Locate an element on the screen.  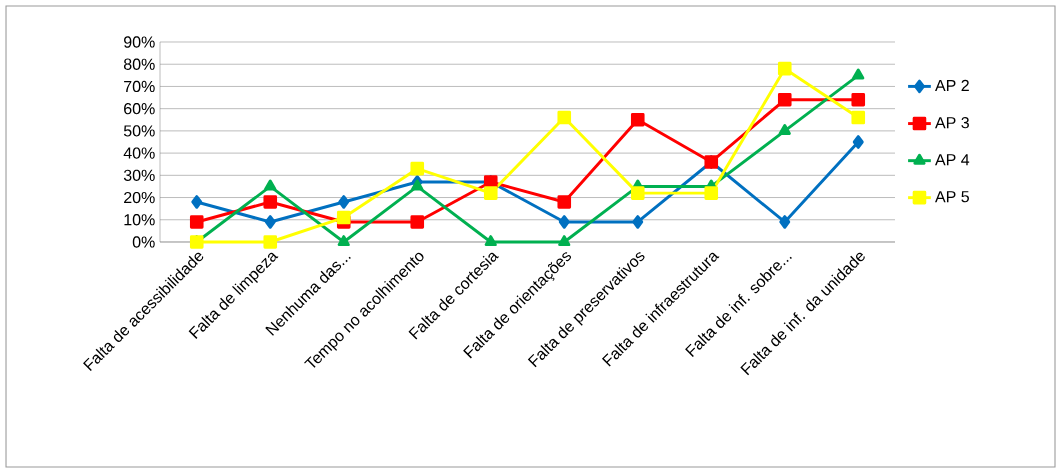
y-tick-label: 10% is located at coordinates (139, 220).